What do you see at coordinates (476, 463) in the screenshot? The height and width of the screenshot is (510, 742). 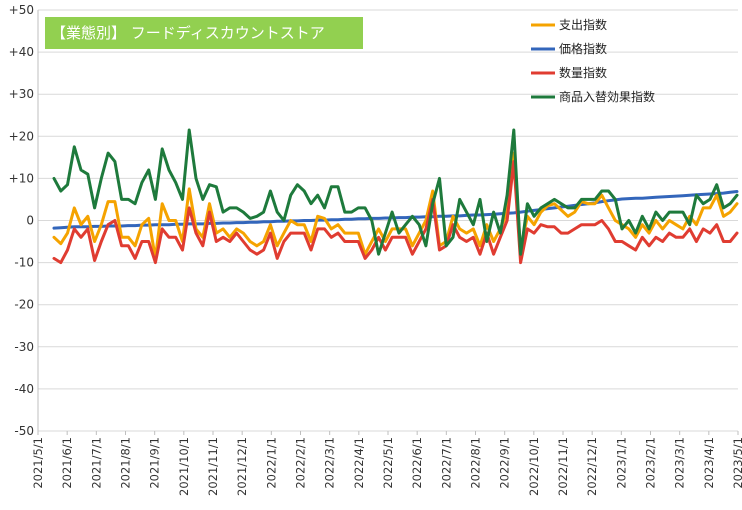 I see `x-tick-label: 2022/8/1` at bounding box center [476, 463].